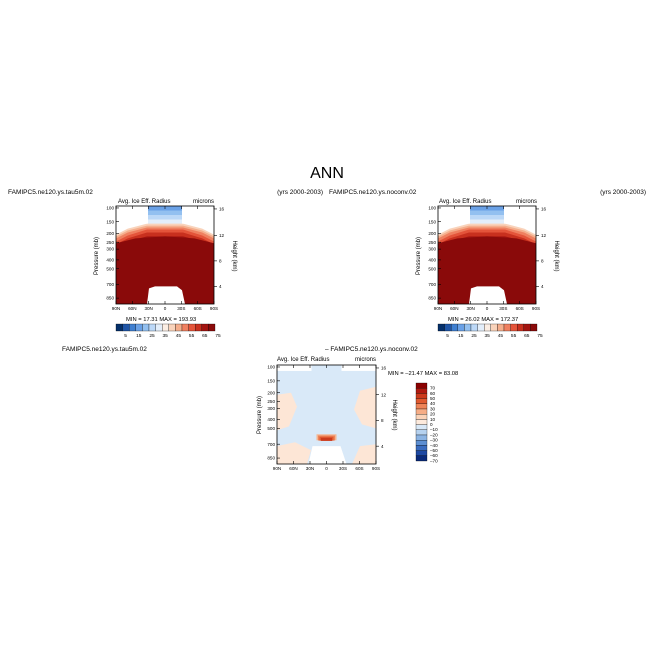 The width and height of the screenshot is (654, 654). Describe the element at coordinates (432, 221) in the screenshot. I see `y-tick-label: 150` at that location.